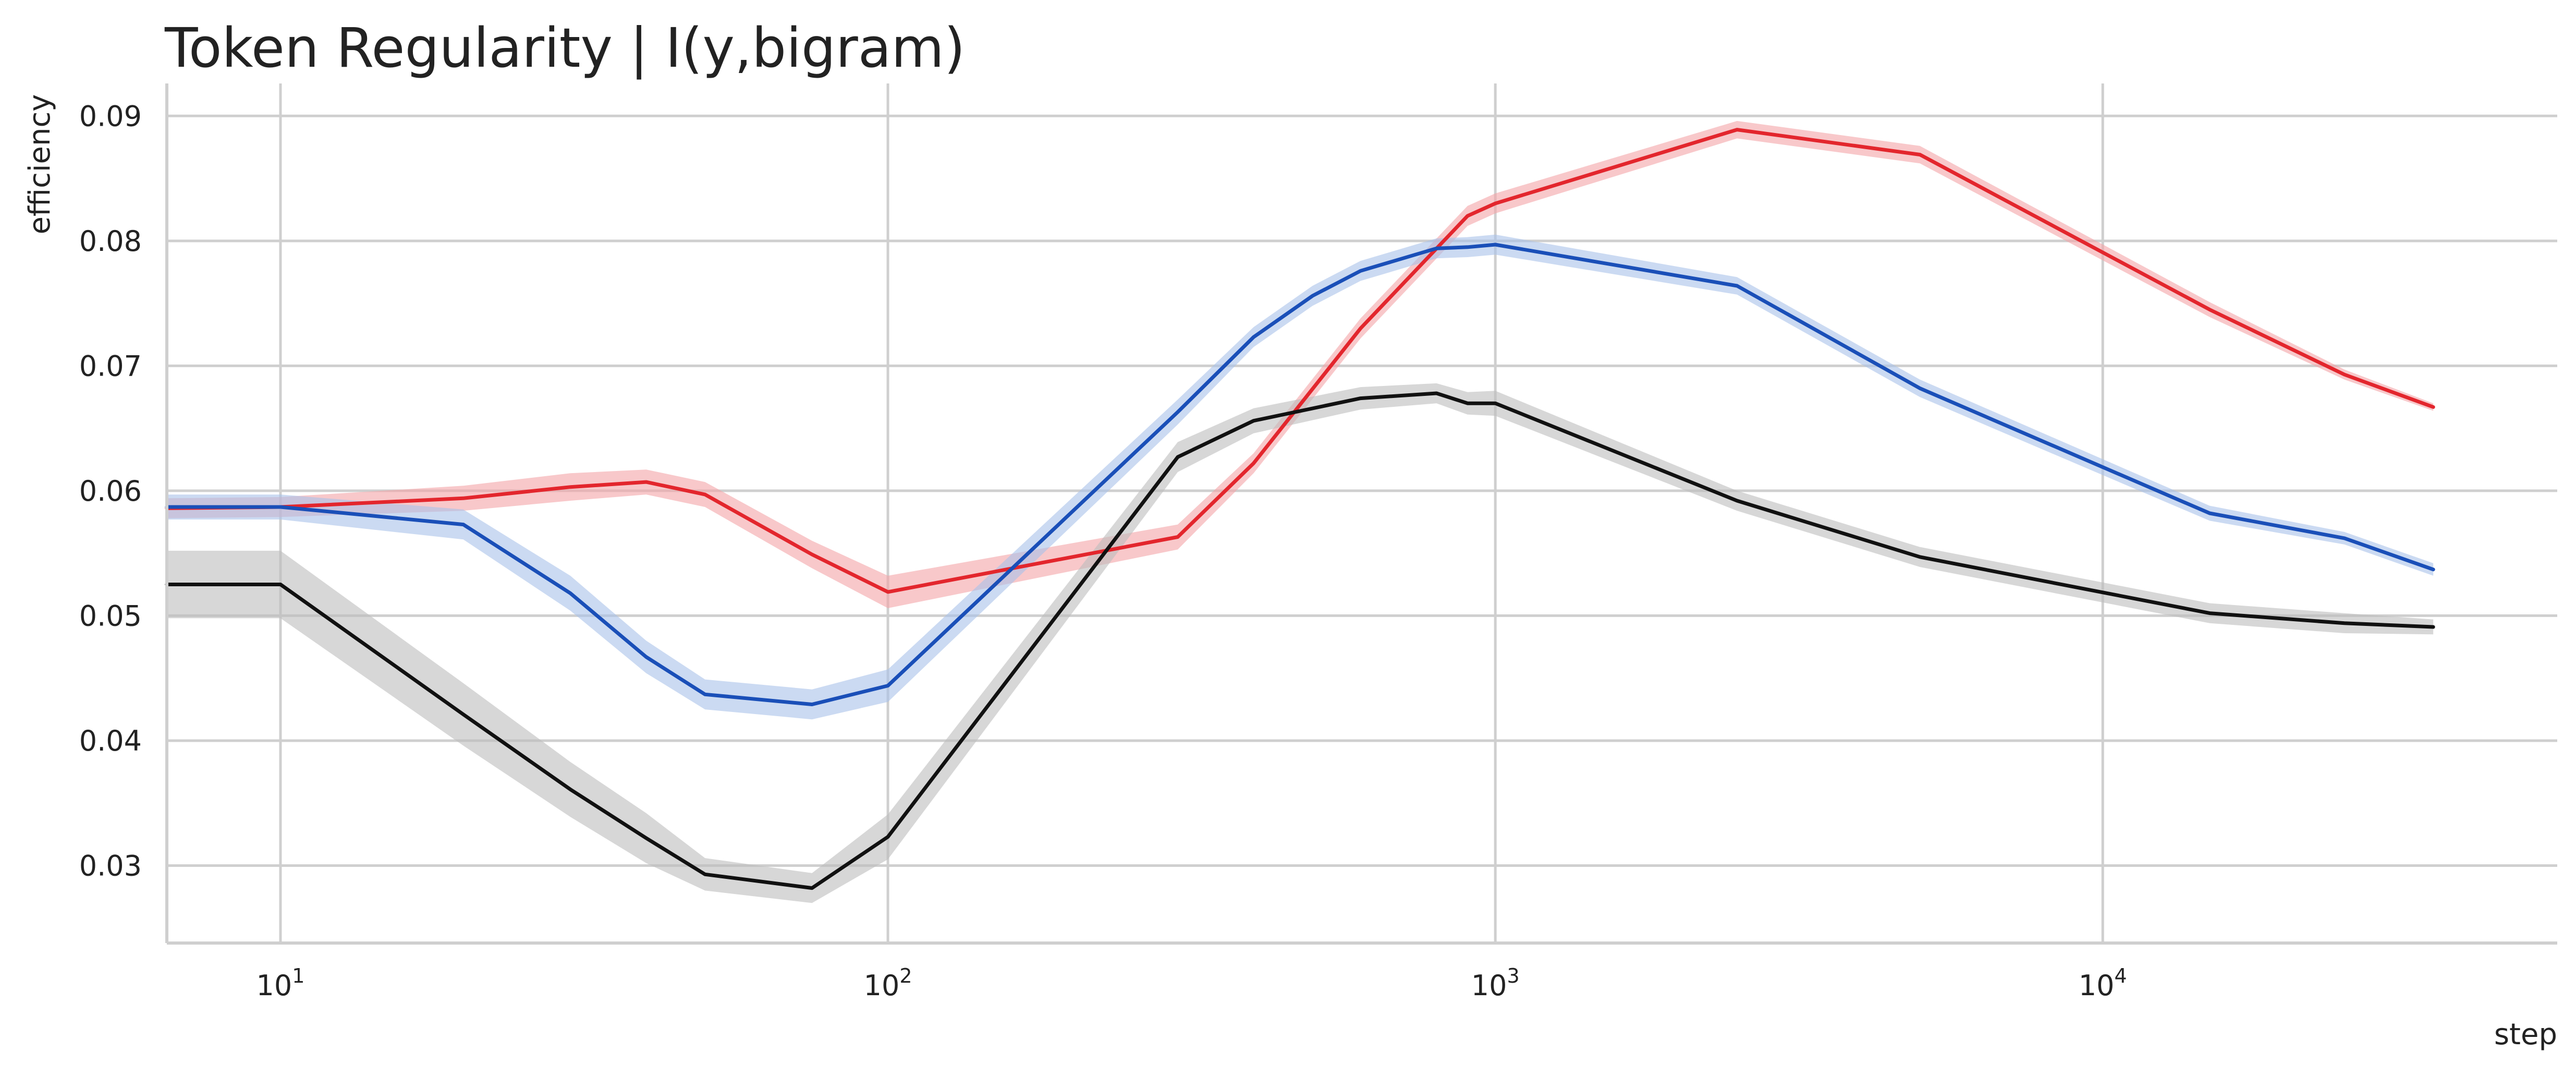 Image resolution: width=2576 pixels, height=1075 pixels. Describe the element at coordinates (1495, 983) in the screenshot. I see `x-tick-label-2: 10³` at that location.